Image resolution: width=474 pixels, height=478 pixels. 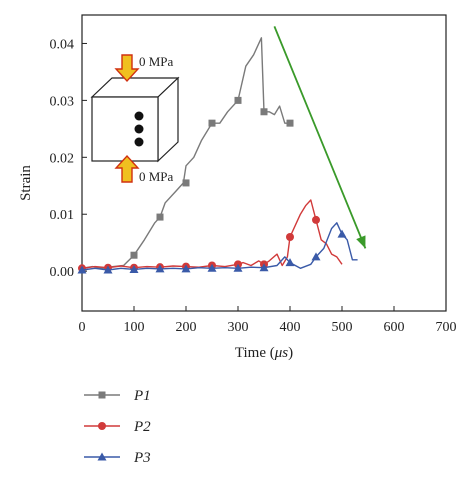 I want to click on x-tick-label: 0, so click(x=82, y=327).